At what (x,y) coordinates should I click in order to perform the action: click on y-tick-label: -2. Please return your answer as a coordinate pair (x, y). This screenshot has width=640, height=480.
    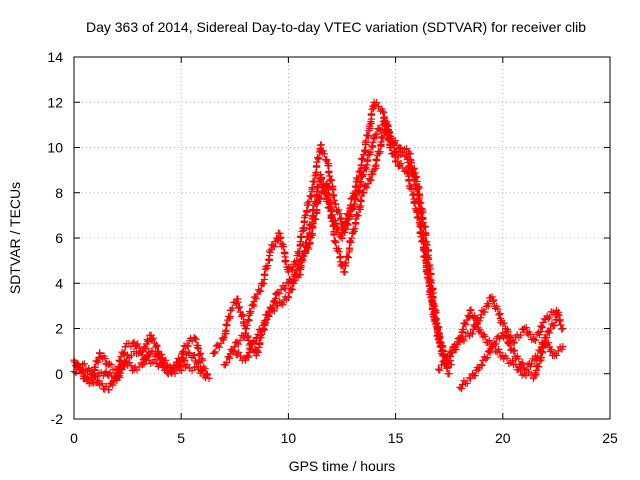
    Looking at the image, I should click on (57, 419).